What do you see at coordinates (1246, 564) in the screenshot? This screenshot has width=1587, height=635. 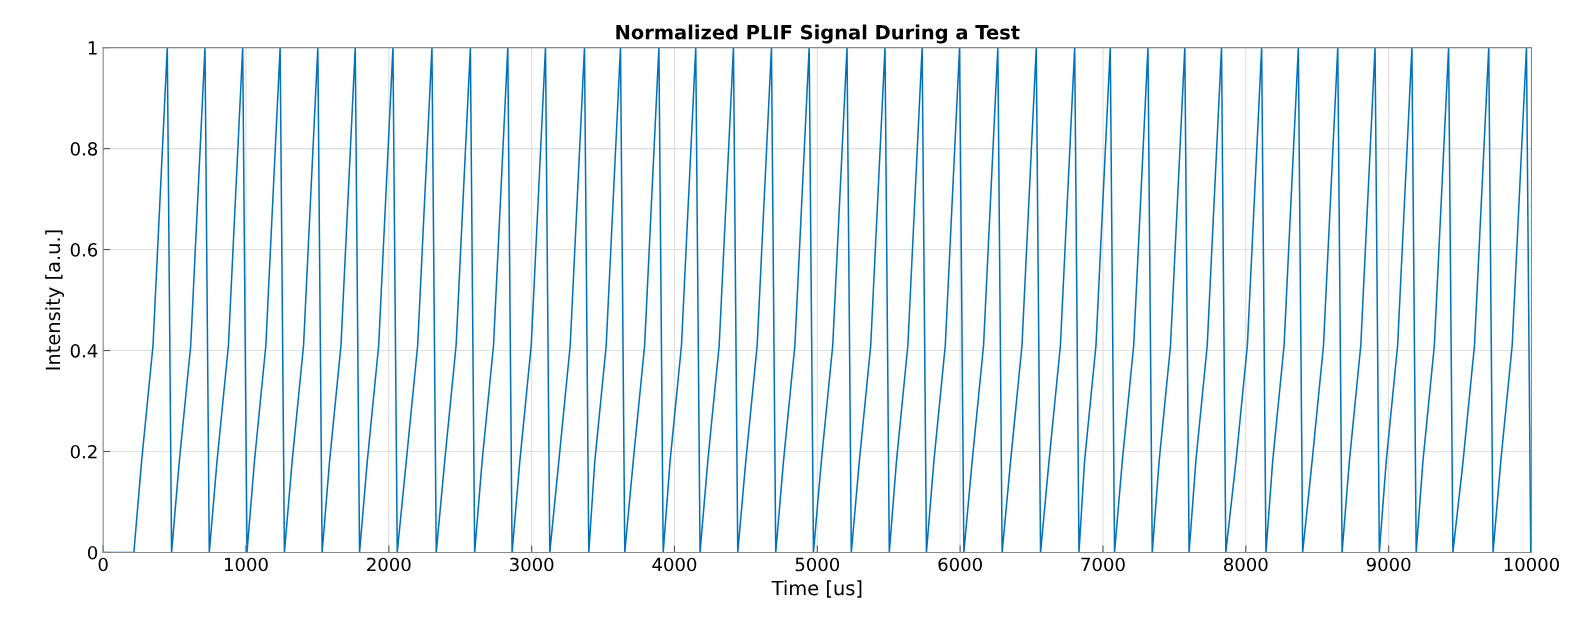 I see `x-tick-label: 8000` at bounding box center [1246, 564].